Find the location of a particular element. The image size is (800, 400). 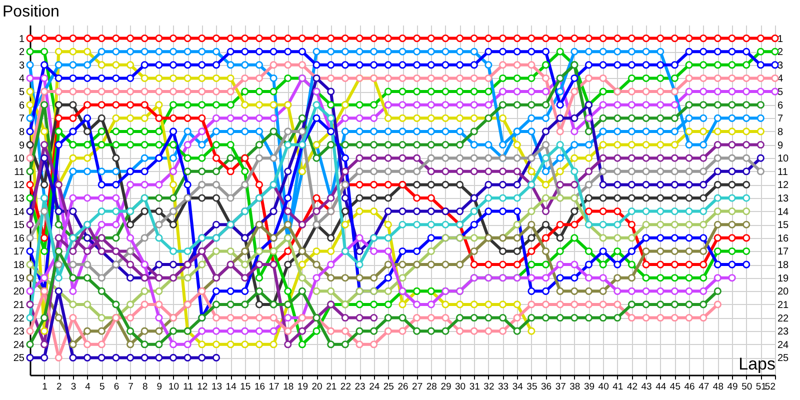

y2-tick-label: 2 is located at coordinates (781, 52).